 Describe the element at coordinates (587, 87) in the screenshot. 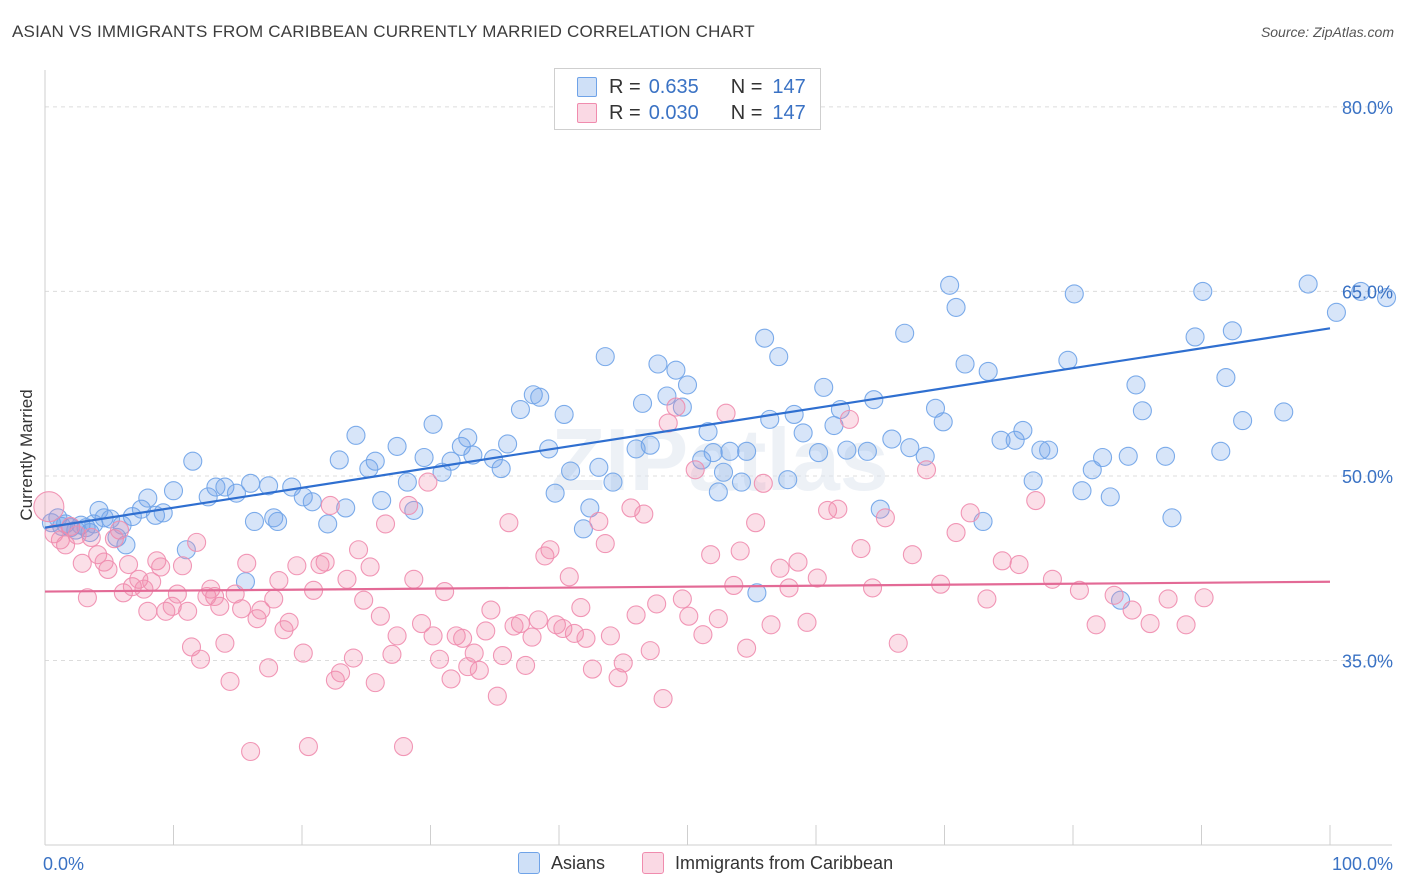

I see `legend-swatch-asians` at that location.